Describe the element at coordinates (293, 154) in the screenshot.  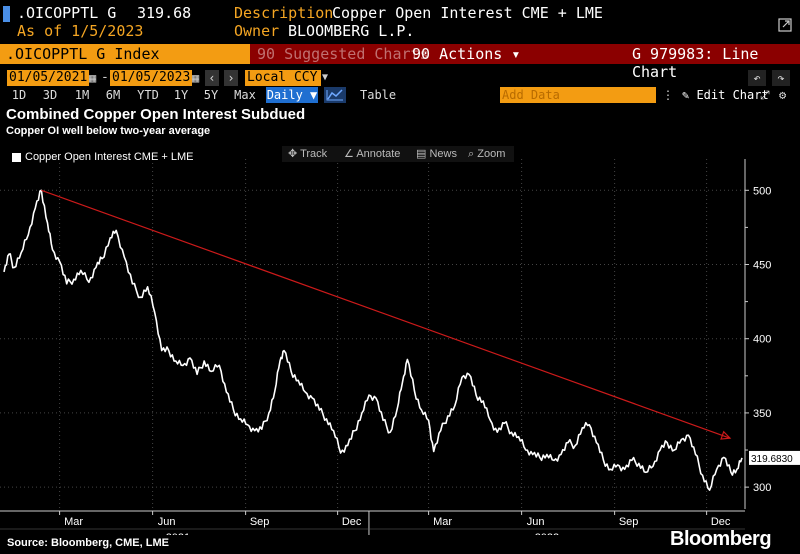
I see `crosshair-icon: ✥` at that location.